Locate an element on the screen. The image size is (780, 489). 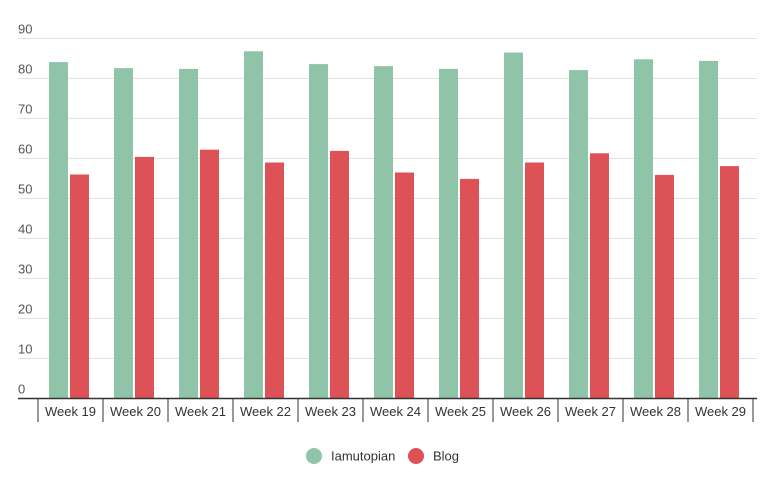
y-tick-label: 90 is located at coordinates (25, 29).